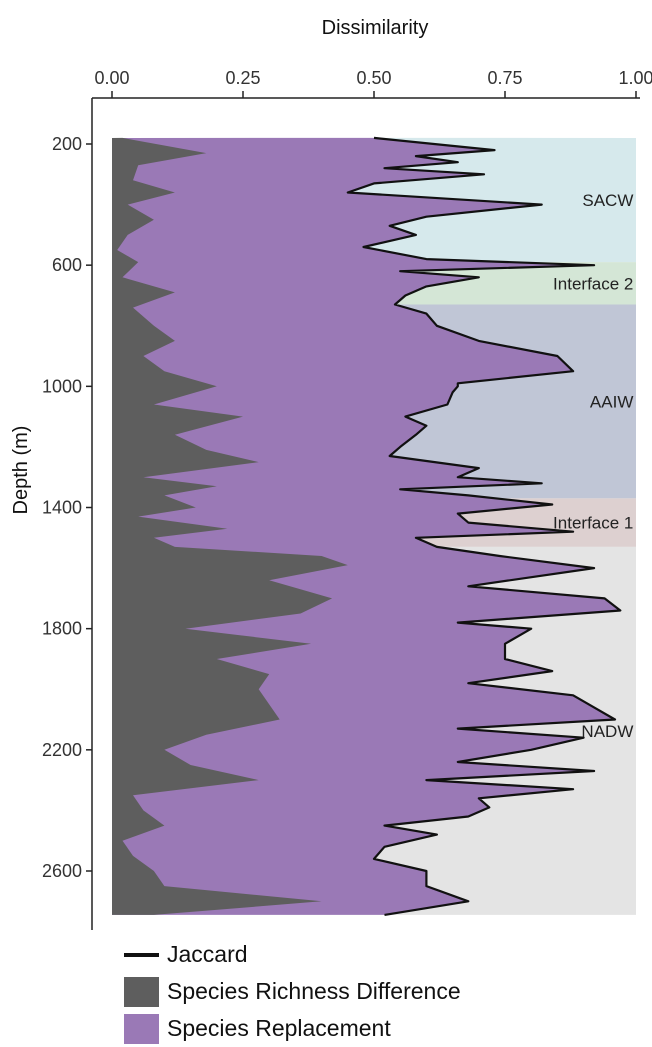 The image size is (652, 1047). Describe the element at coordinates (635, 78) in the screenshot. I see `x-tick-label-4: 1.00` at that location.